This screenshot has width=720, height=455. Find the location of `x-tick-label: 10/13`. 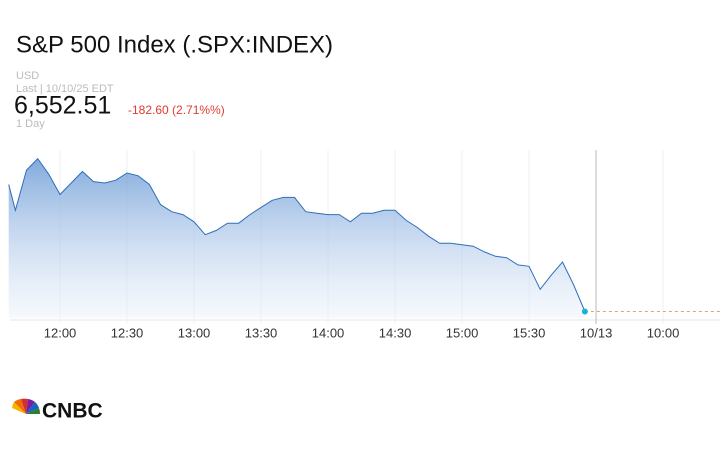

x-tick-label: 10/13 is located at coordinates (596, 332).